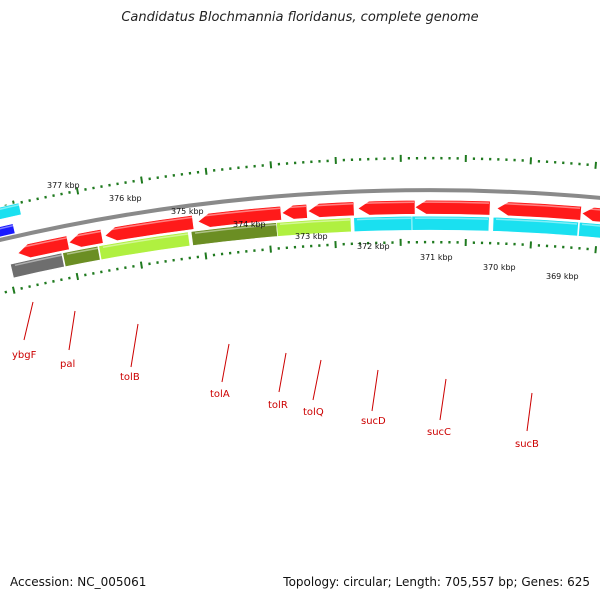 This screenshot has height=600, width=600. What do you see at coordinates (536, 221) in the screenshot?
I see `reverse-gene-8-highlight` at bounding box center [536, 221].